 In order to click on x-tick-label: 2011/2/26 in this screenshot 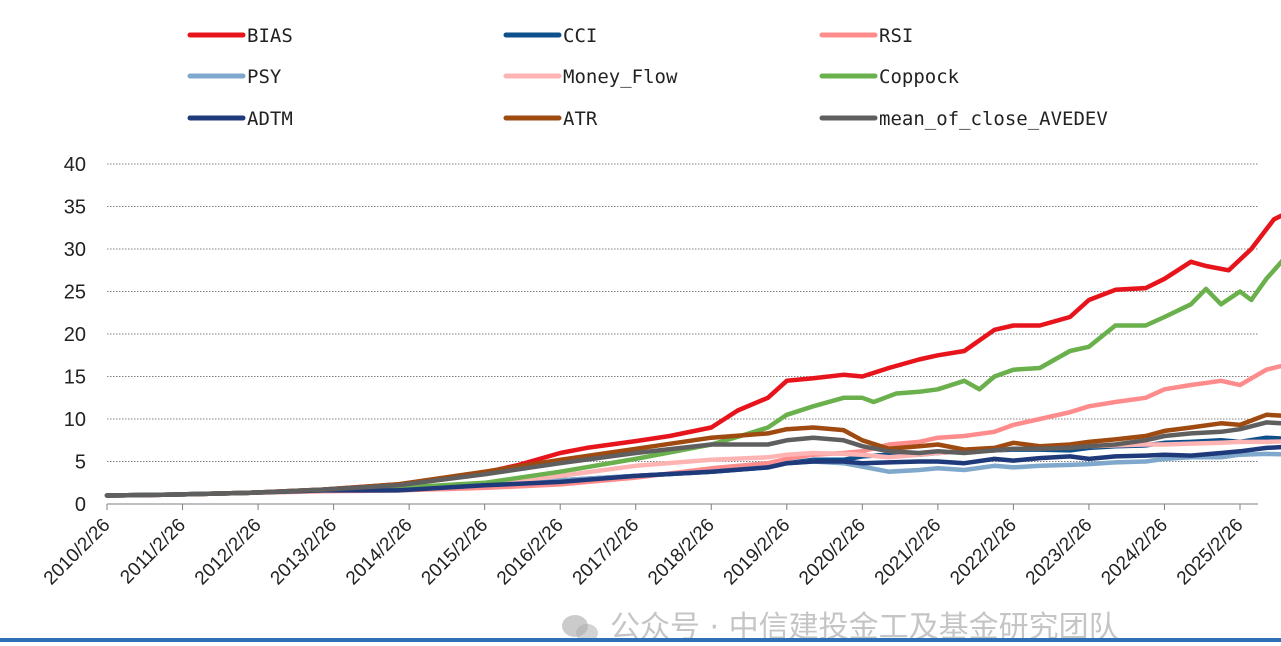, I will do `click(153, 552)`.